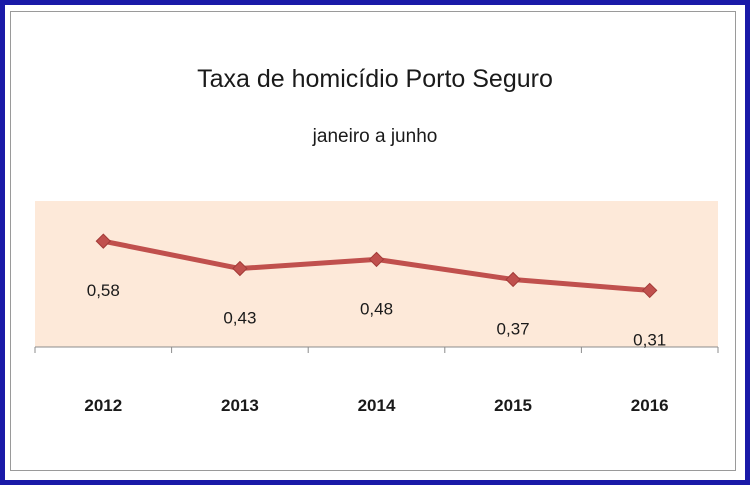 Image resolution: width=750 pixels, height=485 pixels. What do you see at coordinates (375, 136) in the screenshot?
I see `chart-subtitle: janeiro a junho` at bounding box center [375, 136].